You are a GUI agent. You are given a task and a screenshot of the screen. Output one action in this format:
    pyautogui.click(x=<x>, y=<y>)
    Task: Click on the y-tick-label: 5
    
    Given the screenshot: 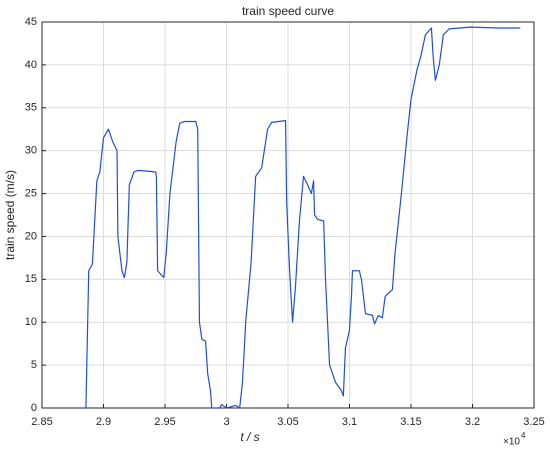 What is the action you would take?
    pyautogui.click(x=34, y=365)
    